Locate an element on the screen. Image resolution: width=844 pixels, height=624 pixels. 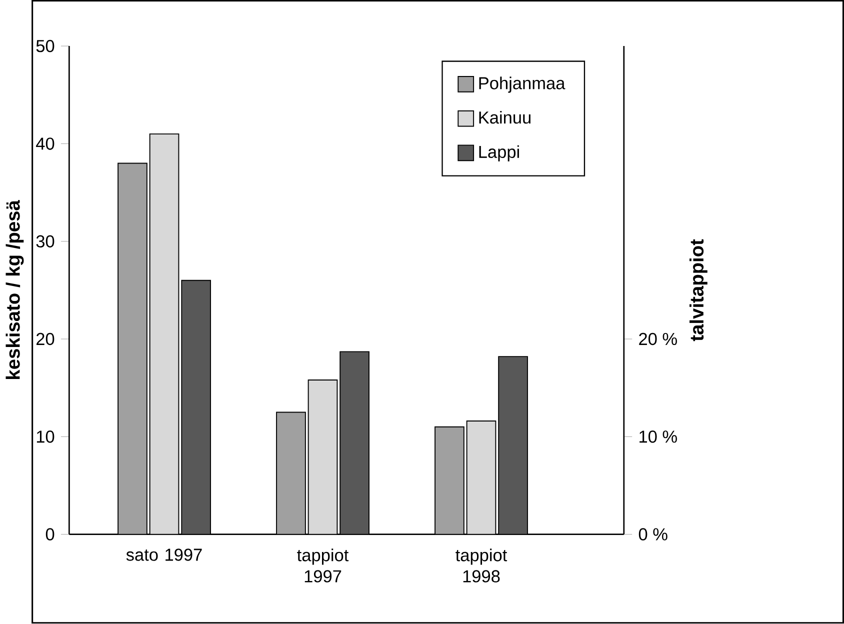
legend-label: Kainuu is located at coordinates (504, 117).